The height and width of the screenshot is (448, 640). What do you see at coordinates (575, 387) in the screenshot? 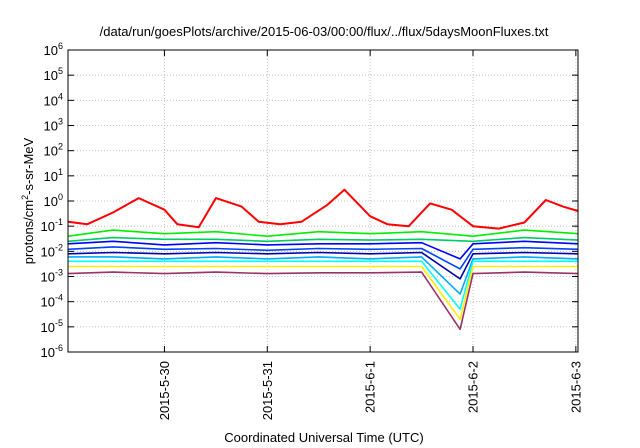
I see `x-tick-label: 2015-6-3` at bounding box center [575, 387].